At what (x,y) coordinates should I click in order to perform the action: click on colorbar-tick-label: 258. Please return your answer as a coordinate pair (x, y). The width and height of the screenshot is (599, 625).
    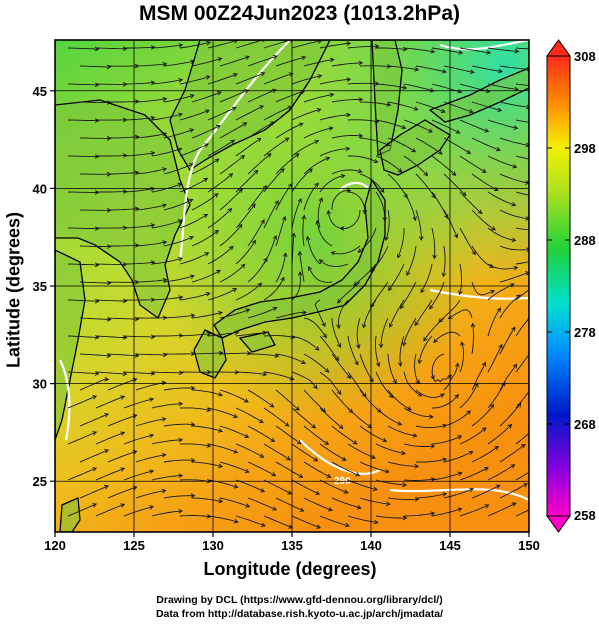
    Looking at the image, I should click on (585, 515).